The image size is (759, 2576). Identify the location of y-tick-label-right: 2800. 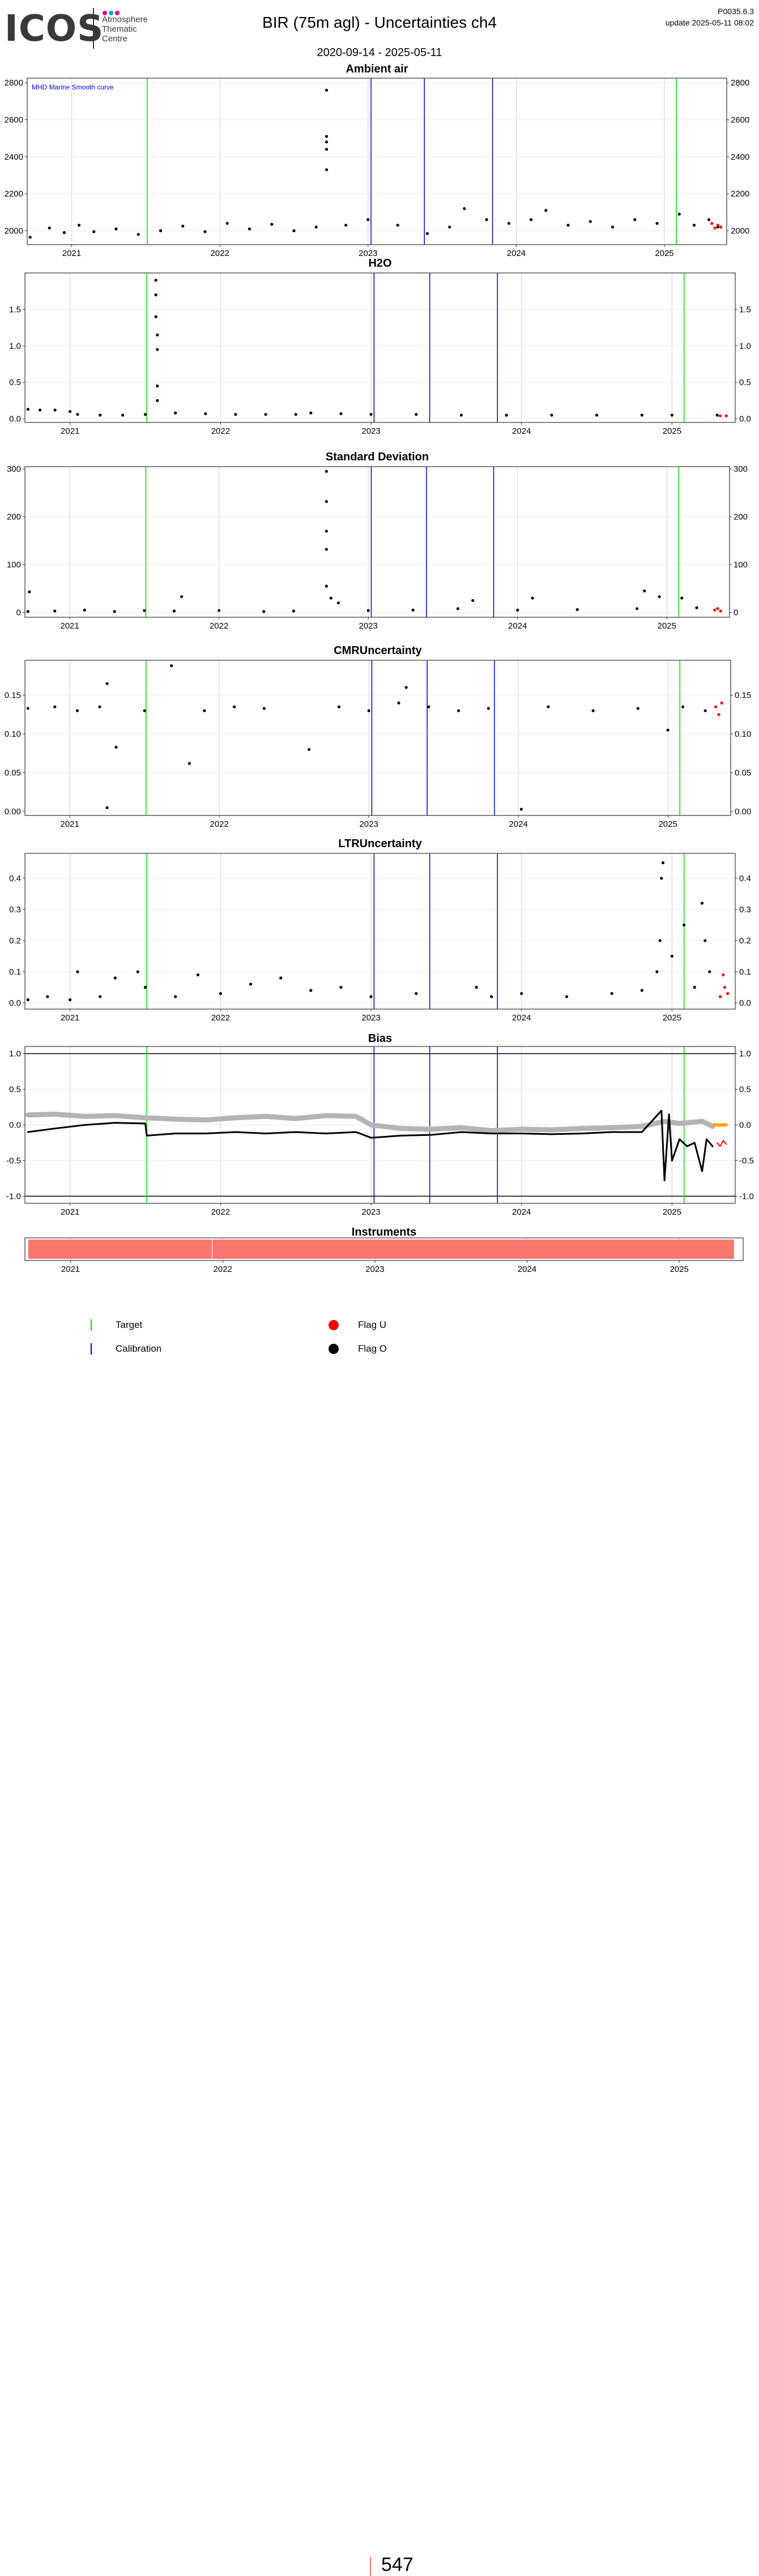
(740, 83).